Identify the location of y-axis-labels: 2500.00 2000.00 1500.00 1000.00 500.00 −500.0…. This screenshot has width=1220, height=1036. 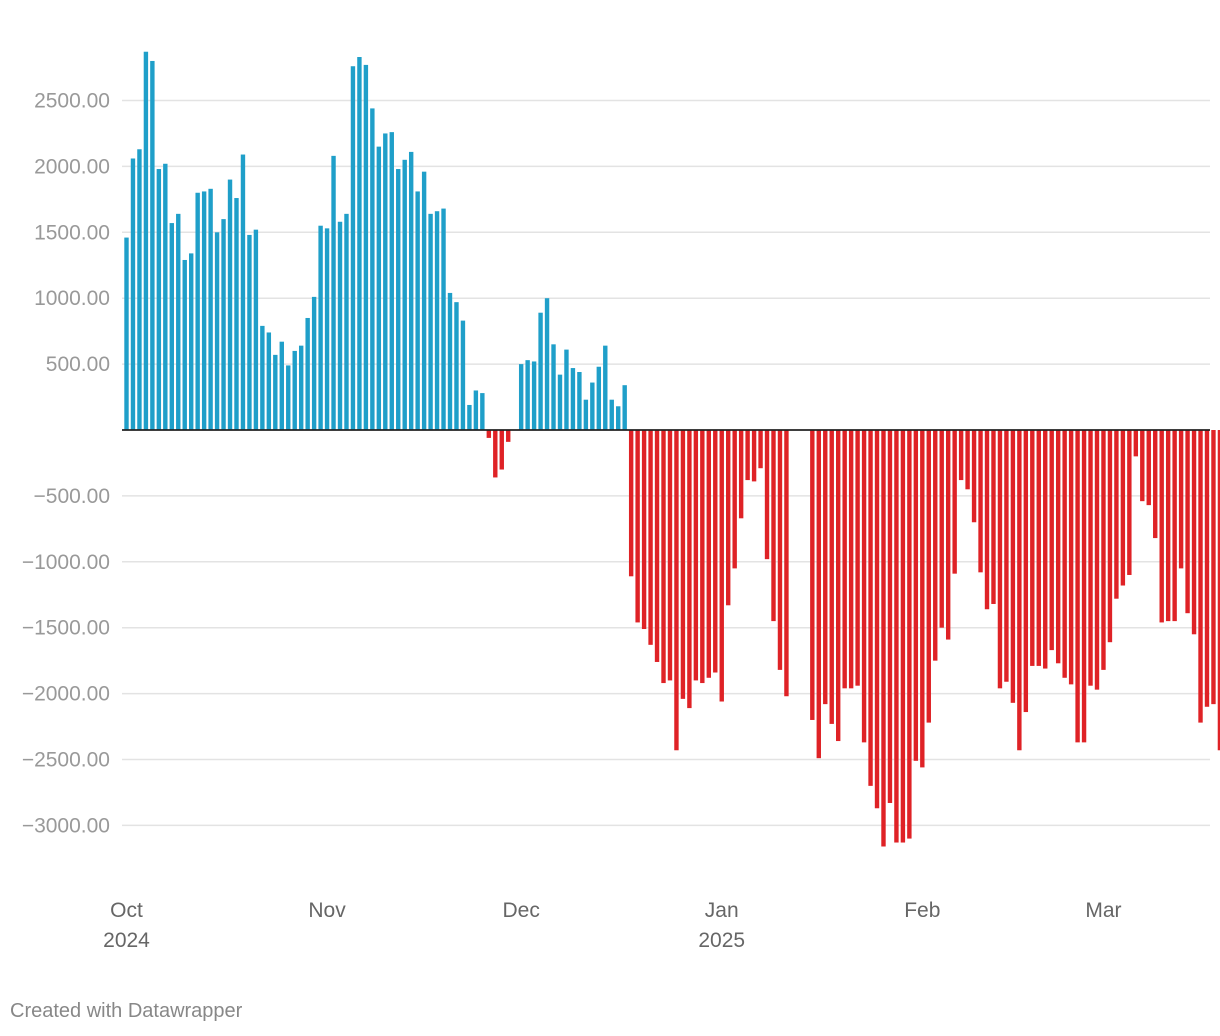
(66, 464).